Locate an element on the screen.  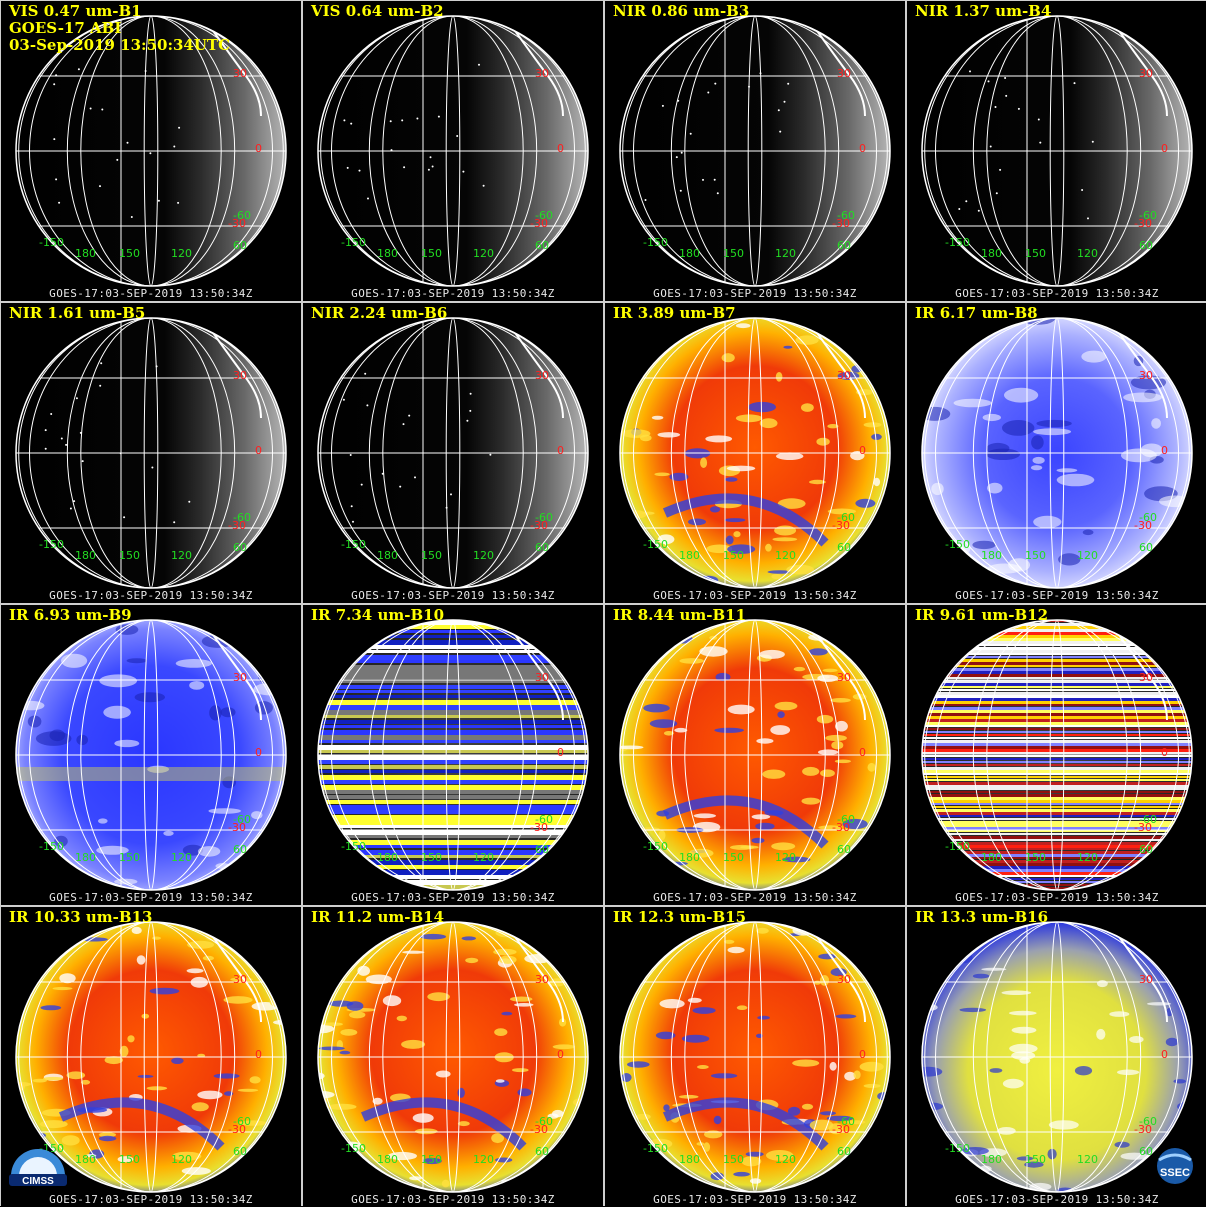
band-title: IR 7.34 um-B10 is located at coordinates (378, 615).